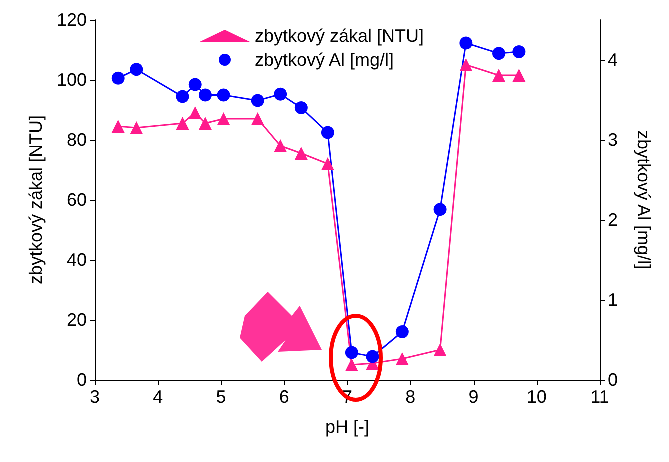 The image size is (669, 462). Describe the element at coordinates (76, 200) in the screenshot. I see `y-tick-label: 60` at that location.